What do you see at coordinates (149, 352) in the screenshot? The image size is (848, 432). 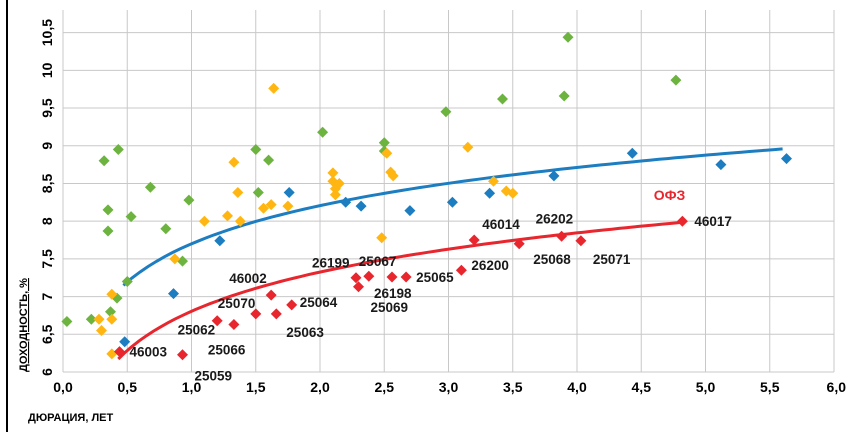 I see `point-label: 46003` at bounding box center [149, 352].